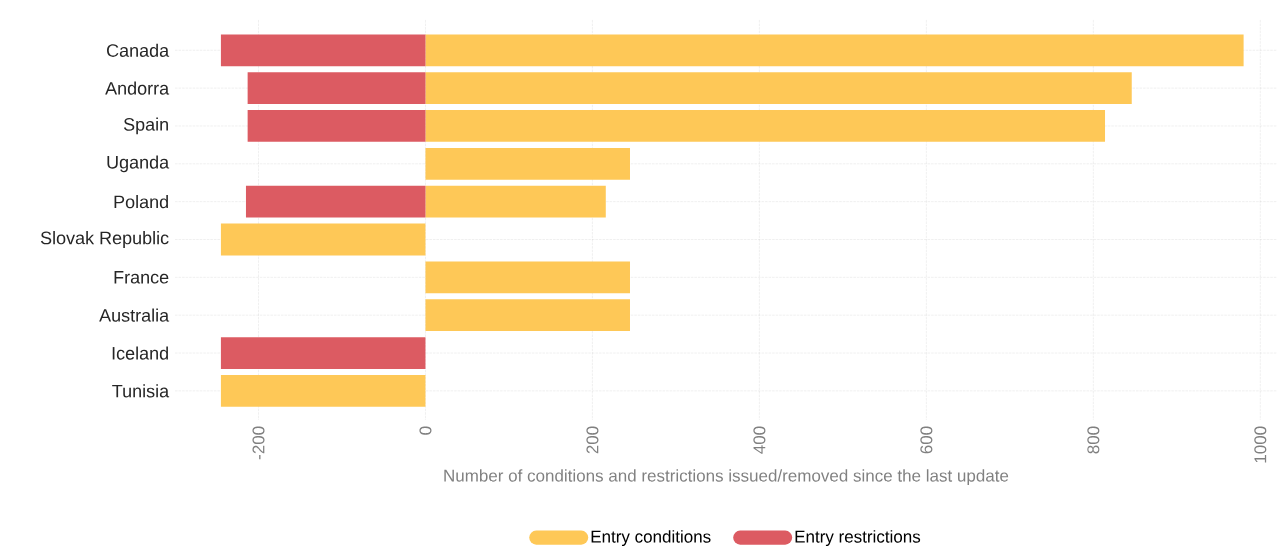  Describe the element at coordinates (140, 353) in the screenshot. I see `y-tick-label: Iceland` at that location.